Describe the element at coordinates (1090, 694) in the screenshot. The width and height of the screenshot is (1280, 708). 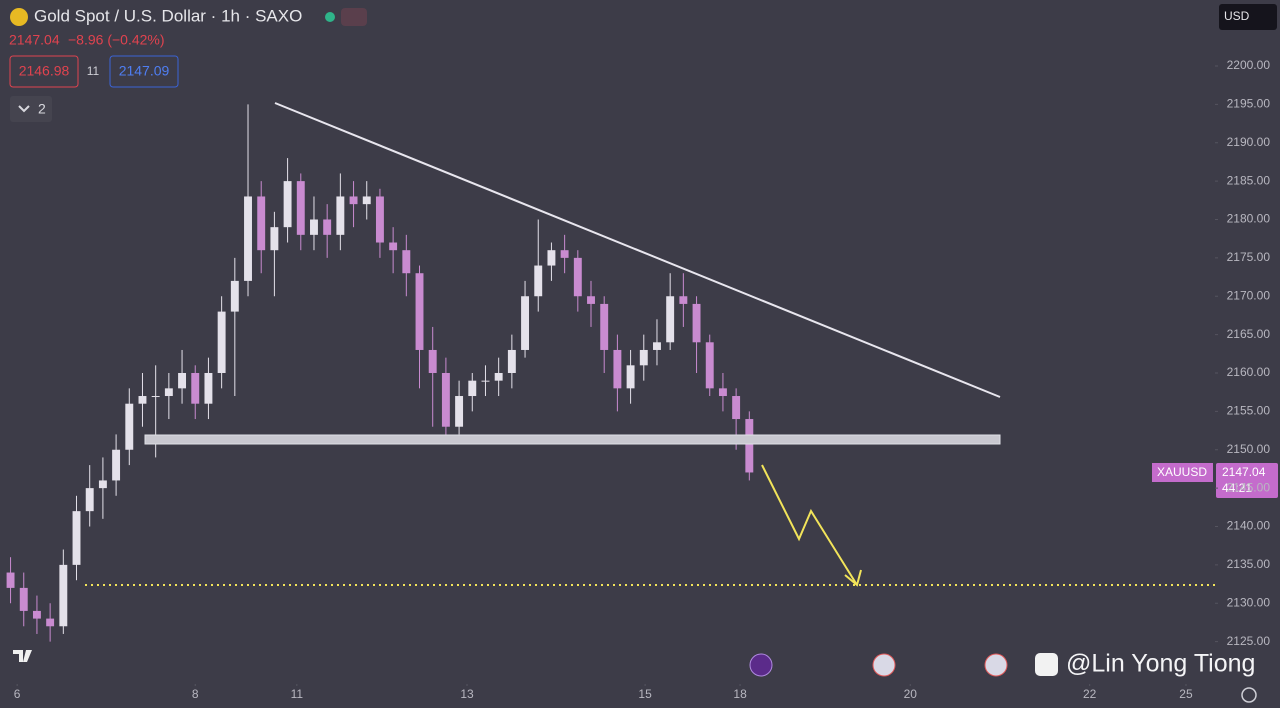
I see `x-tick-label: 22` at that location.